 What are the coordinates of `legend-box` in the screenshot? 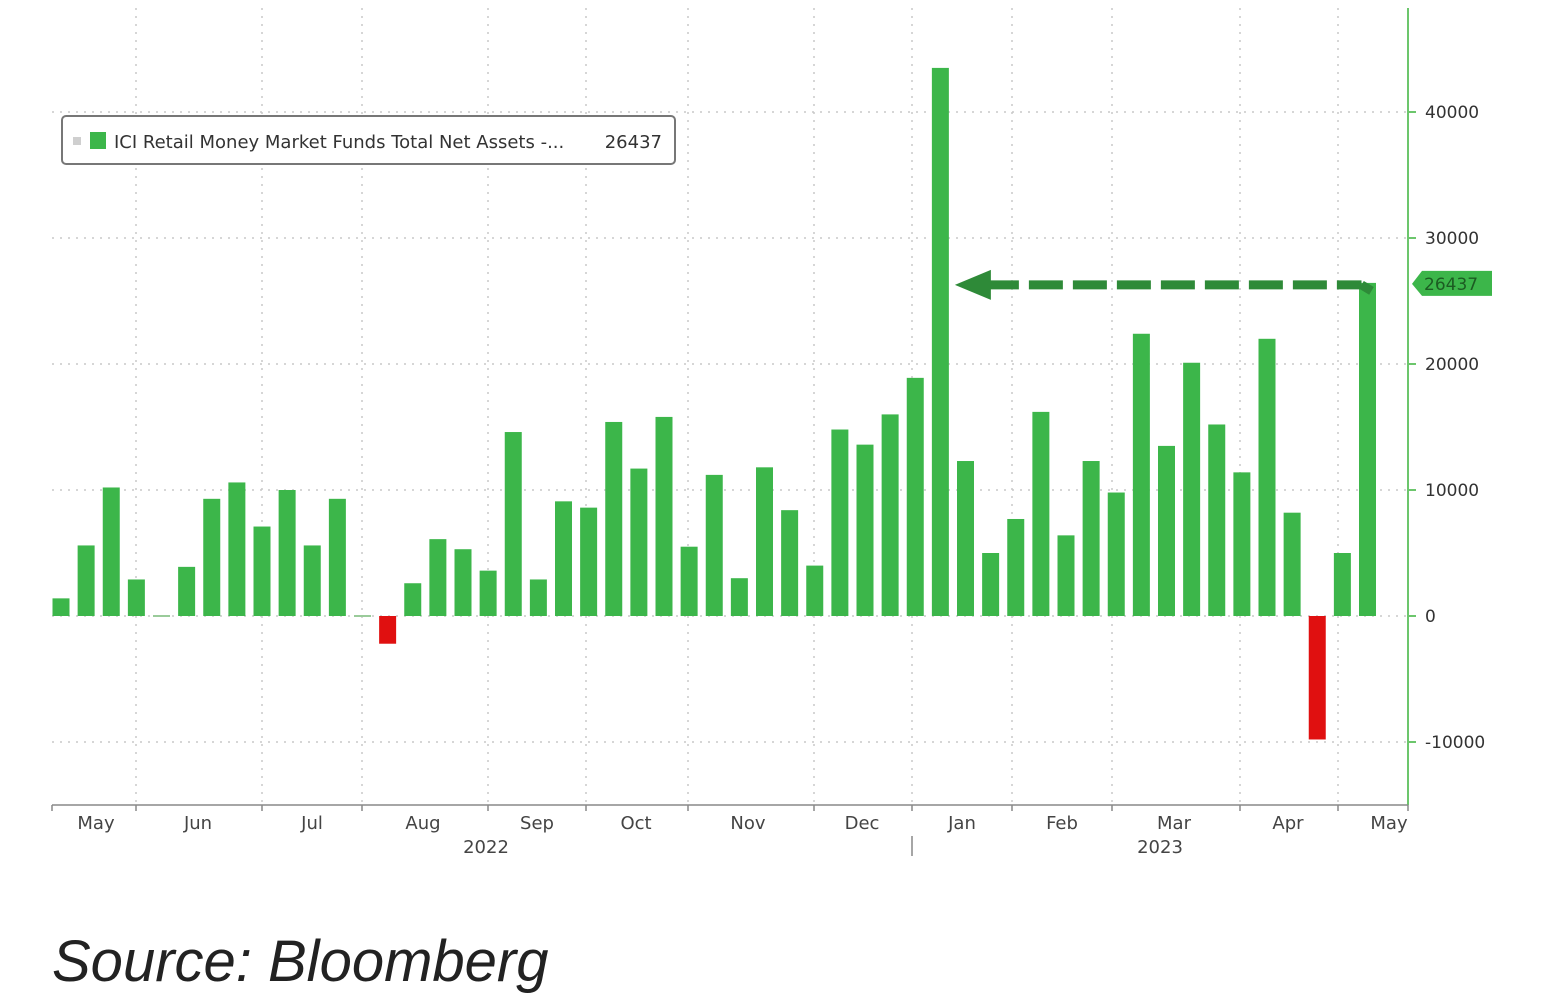 It's located at (368, 140).